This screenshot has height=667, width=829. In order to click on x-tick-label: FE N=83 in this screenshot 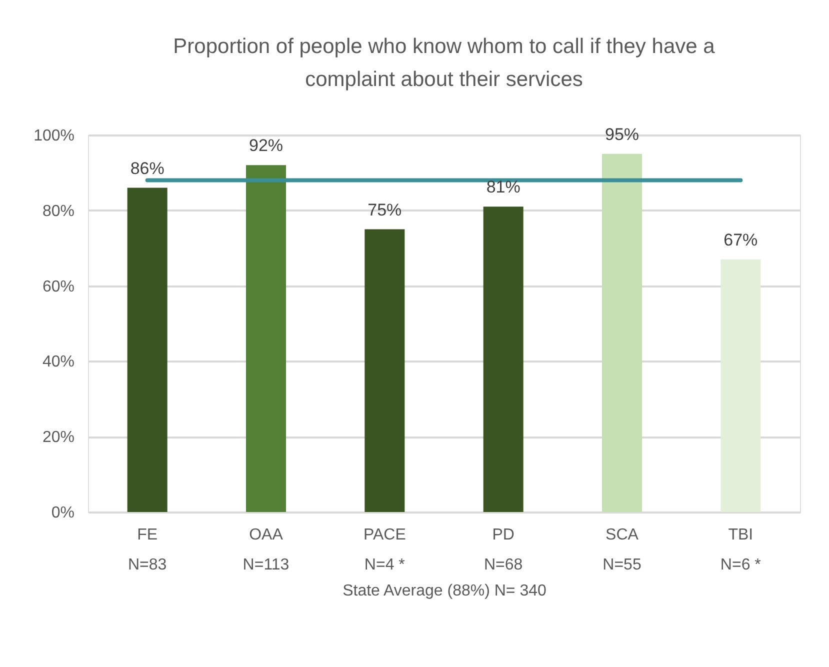, I will do `click(147, 550)`.